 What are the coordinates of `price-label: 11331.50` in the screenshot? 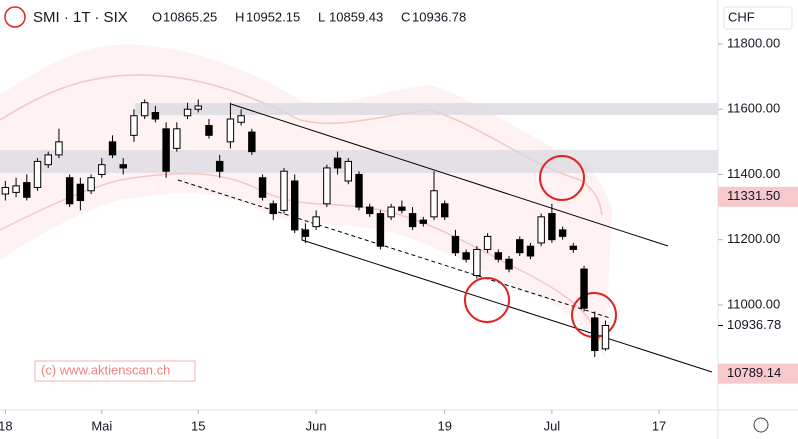 It's located at (753, 195).